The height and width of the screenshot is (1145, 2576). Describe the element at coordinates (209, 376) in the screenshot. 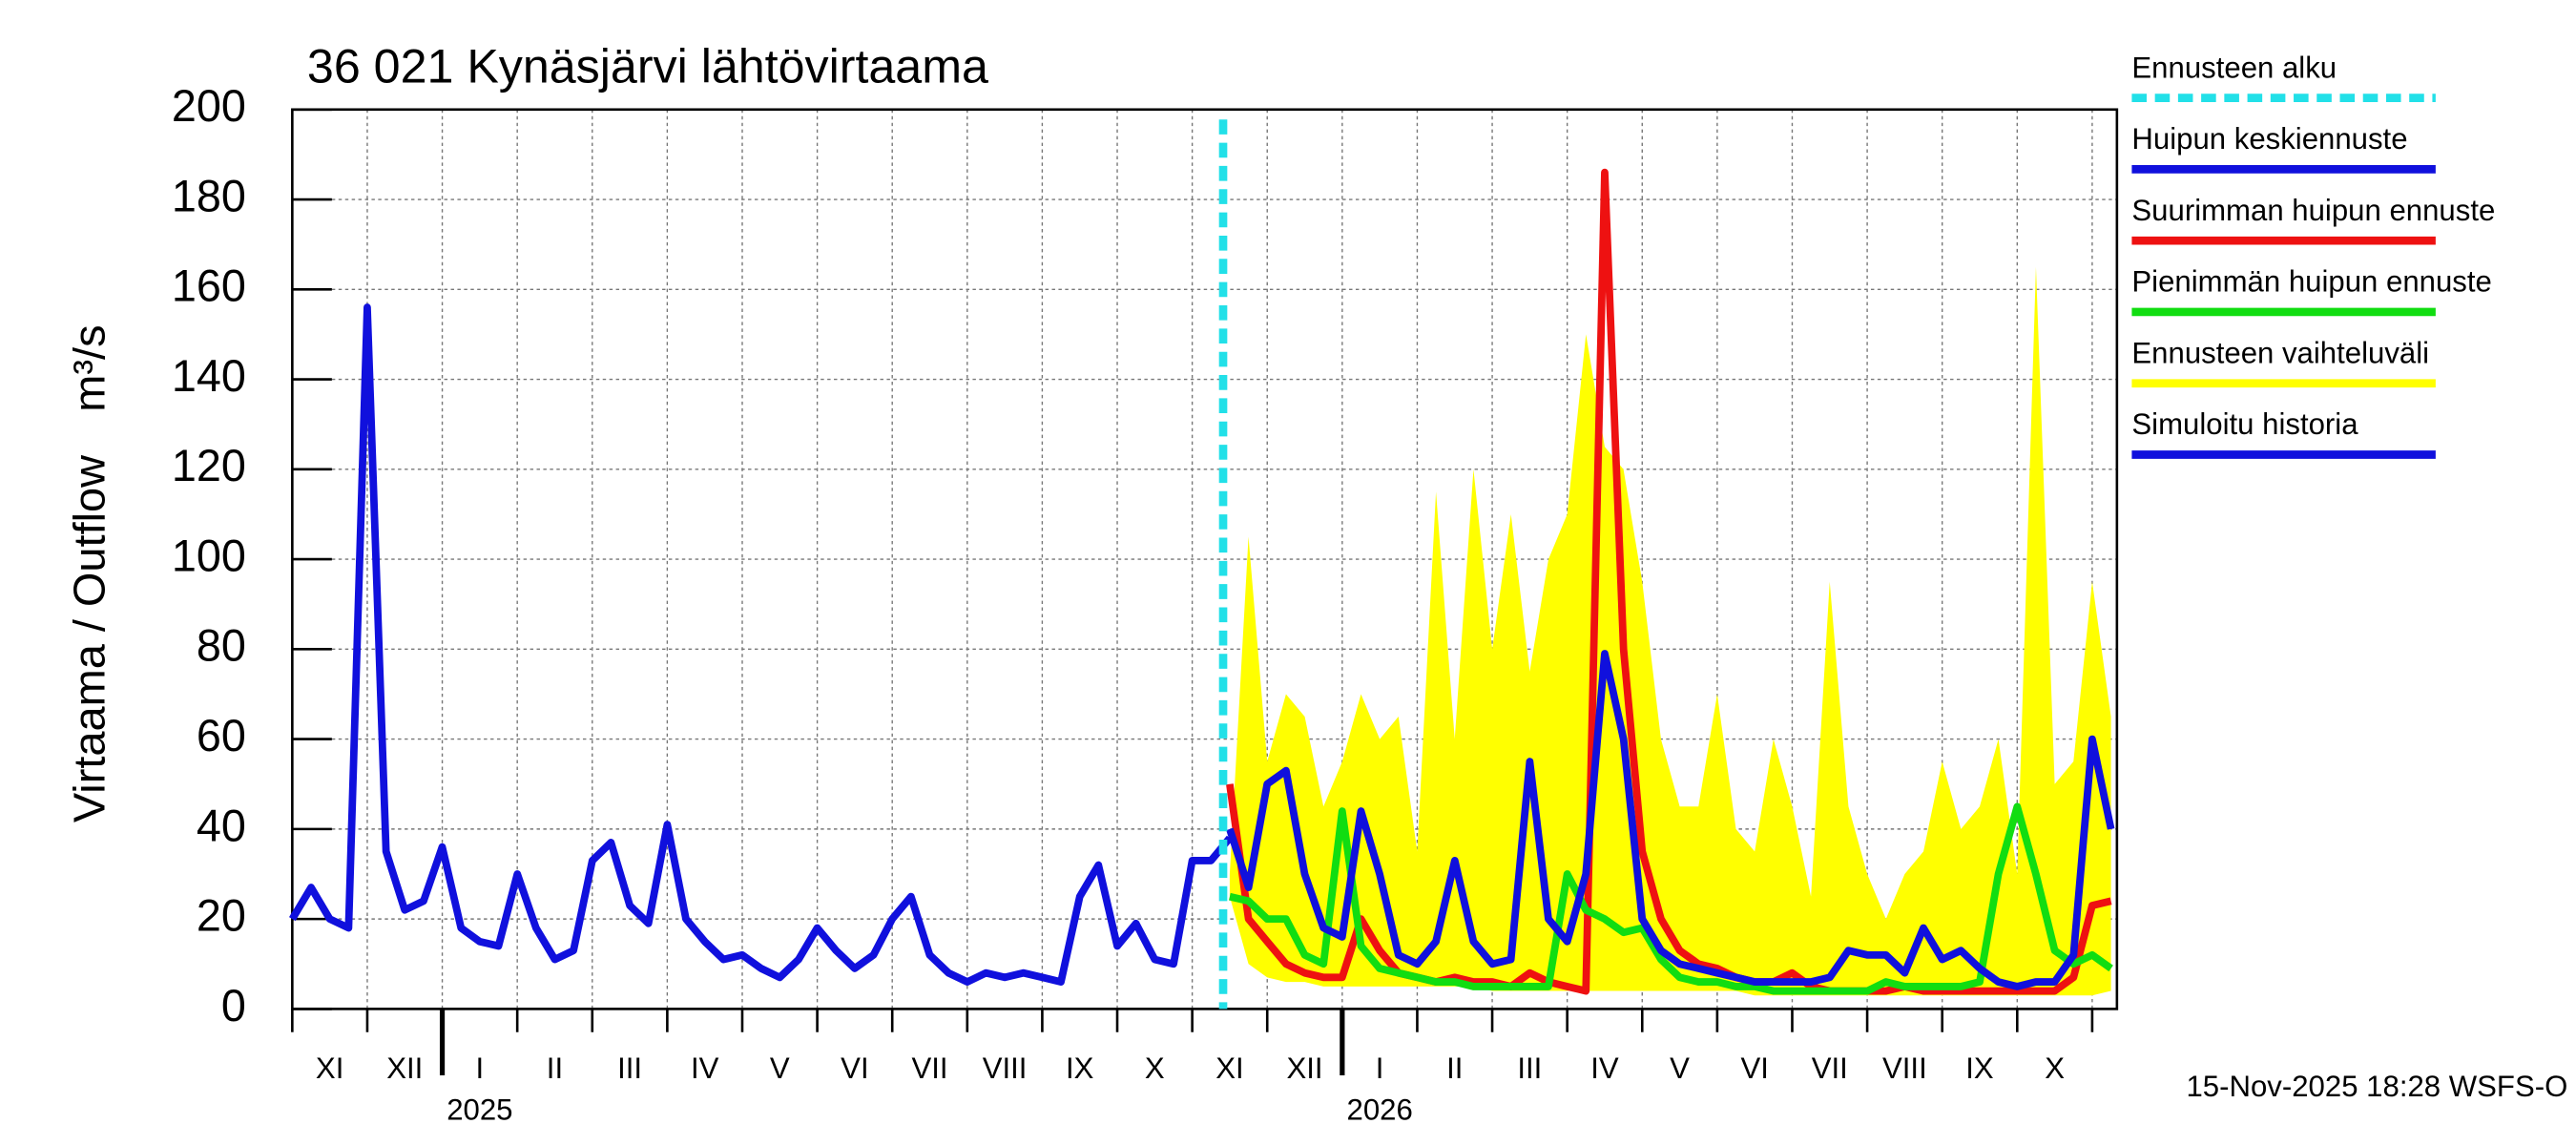

I see `y-tick-label: 140` at that location.